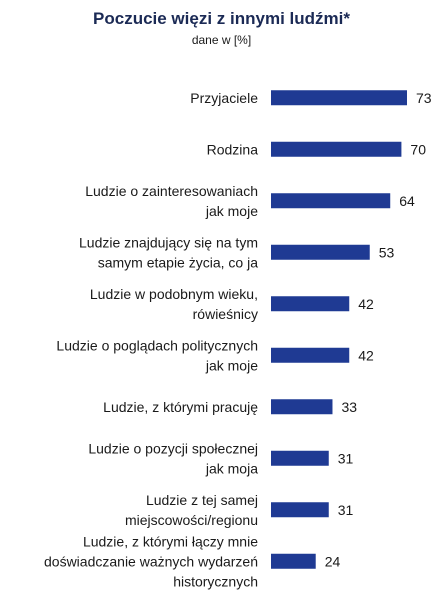 The width and height of the screenshot is (443, 597). I want to click on value-label-1: 70, so click(418, 149).